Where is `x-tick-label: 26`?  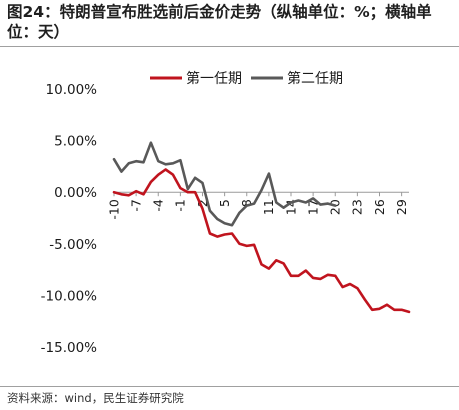
x-tick-label: 26 is located at coordinates (379, 207).